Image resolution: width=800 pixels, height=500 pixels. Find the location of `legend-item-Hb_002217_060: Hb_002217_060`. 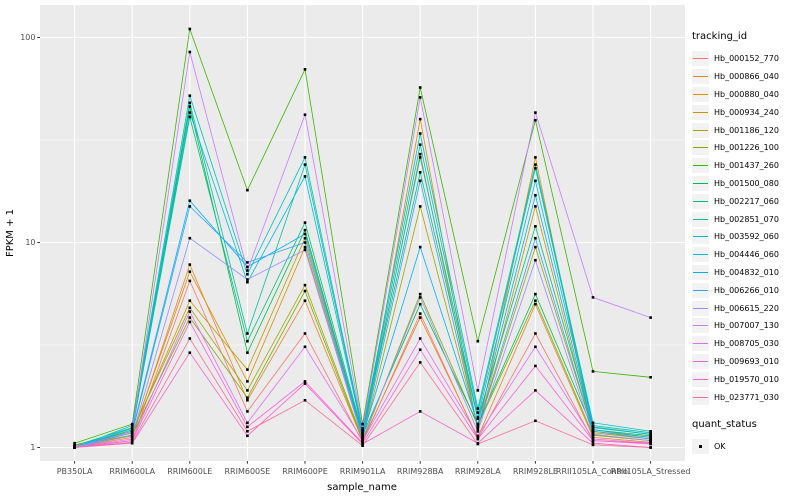

legend-item-Hb_002217_060: Hb_002217_060 is located at coordinates (745, 201).